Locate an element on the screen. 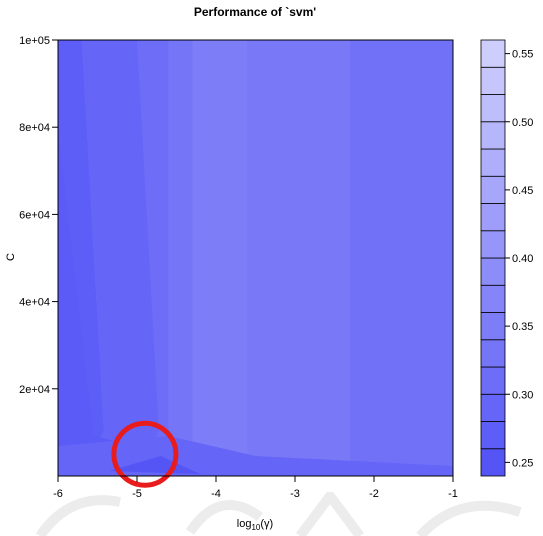 The height and width of the screenshot is (536, 543). y-tick-label: 2e+04 is located at coordinates (34, 390).